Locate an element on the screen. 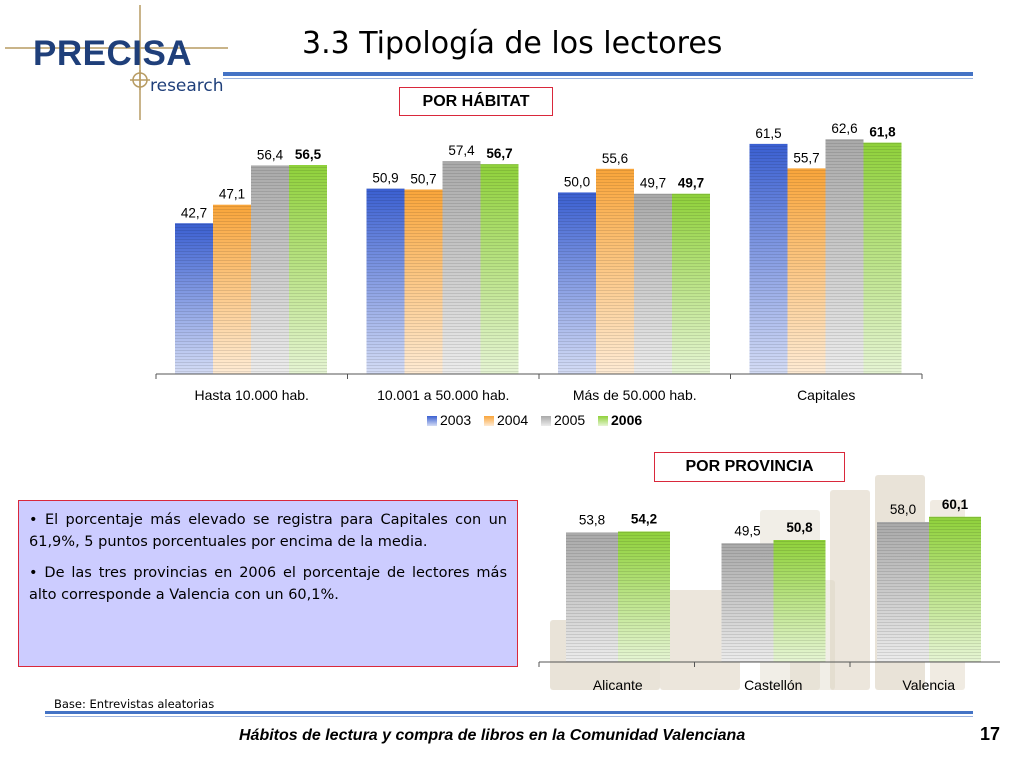  prov-data-label-2006-1: 50,8 is located at coordinates (799, 527).